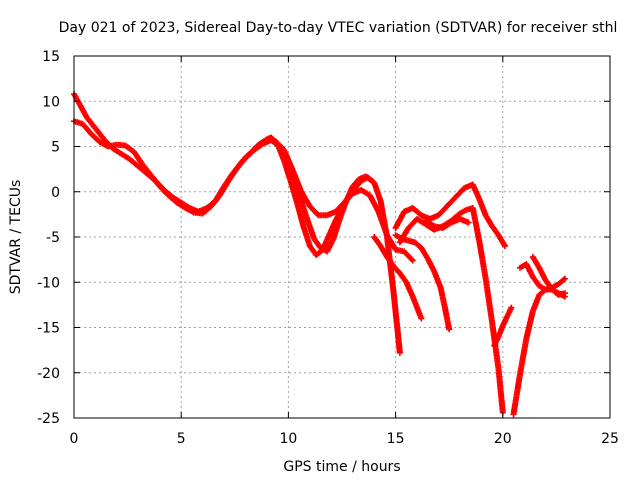  Describe the element at coordinates (610, 439) in the screenshot. I see `x-tick-label: 25` at that location.